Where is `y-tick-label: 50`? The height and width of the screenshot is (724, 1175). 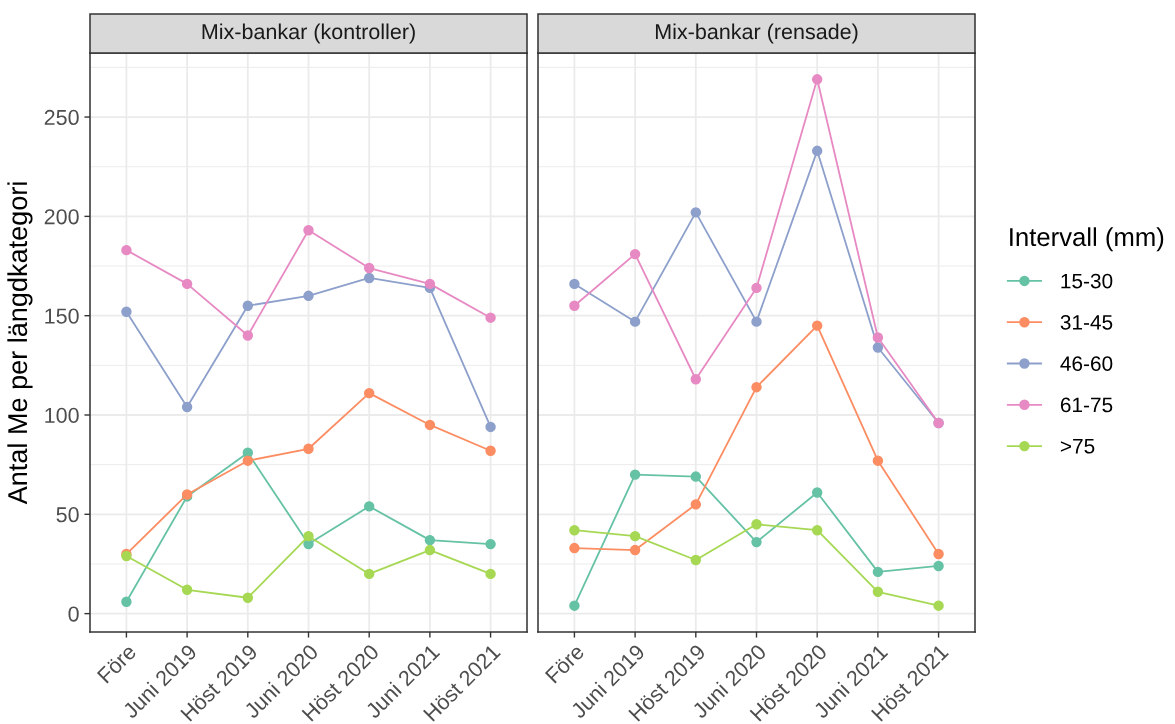
y-tick-label: 50 is located at coordinates (67, 515).